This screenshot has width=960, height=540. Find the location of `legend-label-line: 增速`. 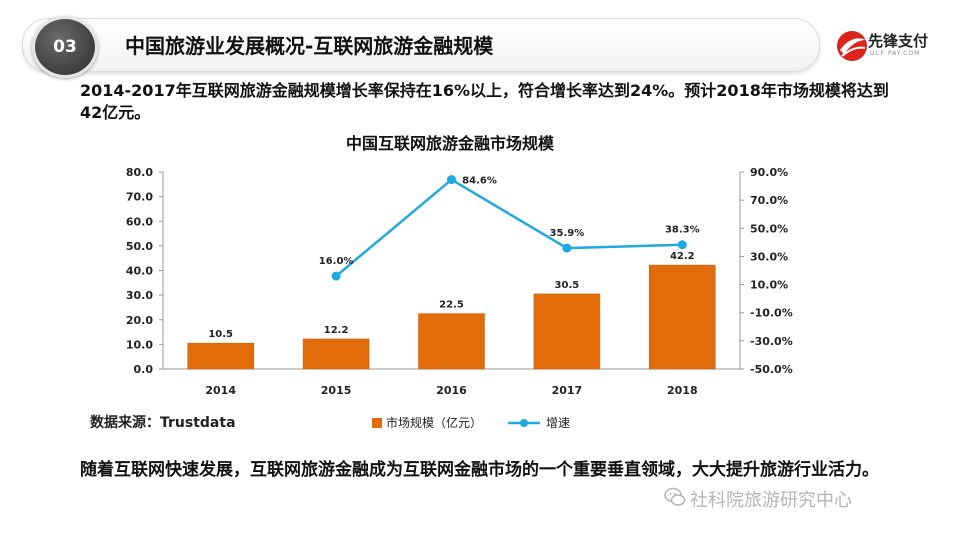

legend-label-line: 增速 is located at coordinates (558, 423).